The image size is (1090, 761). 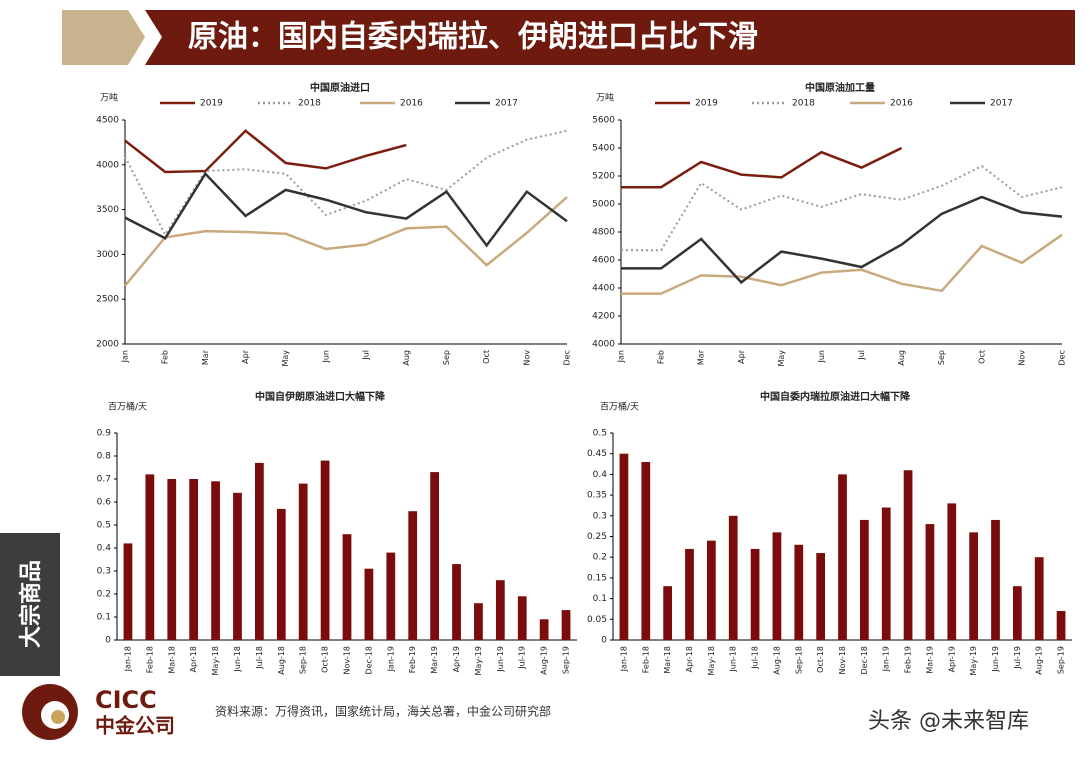 What do you see at coordinates (842, 660) in the screenshot?
I see `x-tick-label: Nov-18` at bounding box center [842, 660].